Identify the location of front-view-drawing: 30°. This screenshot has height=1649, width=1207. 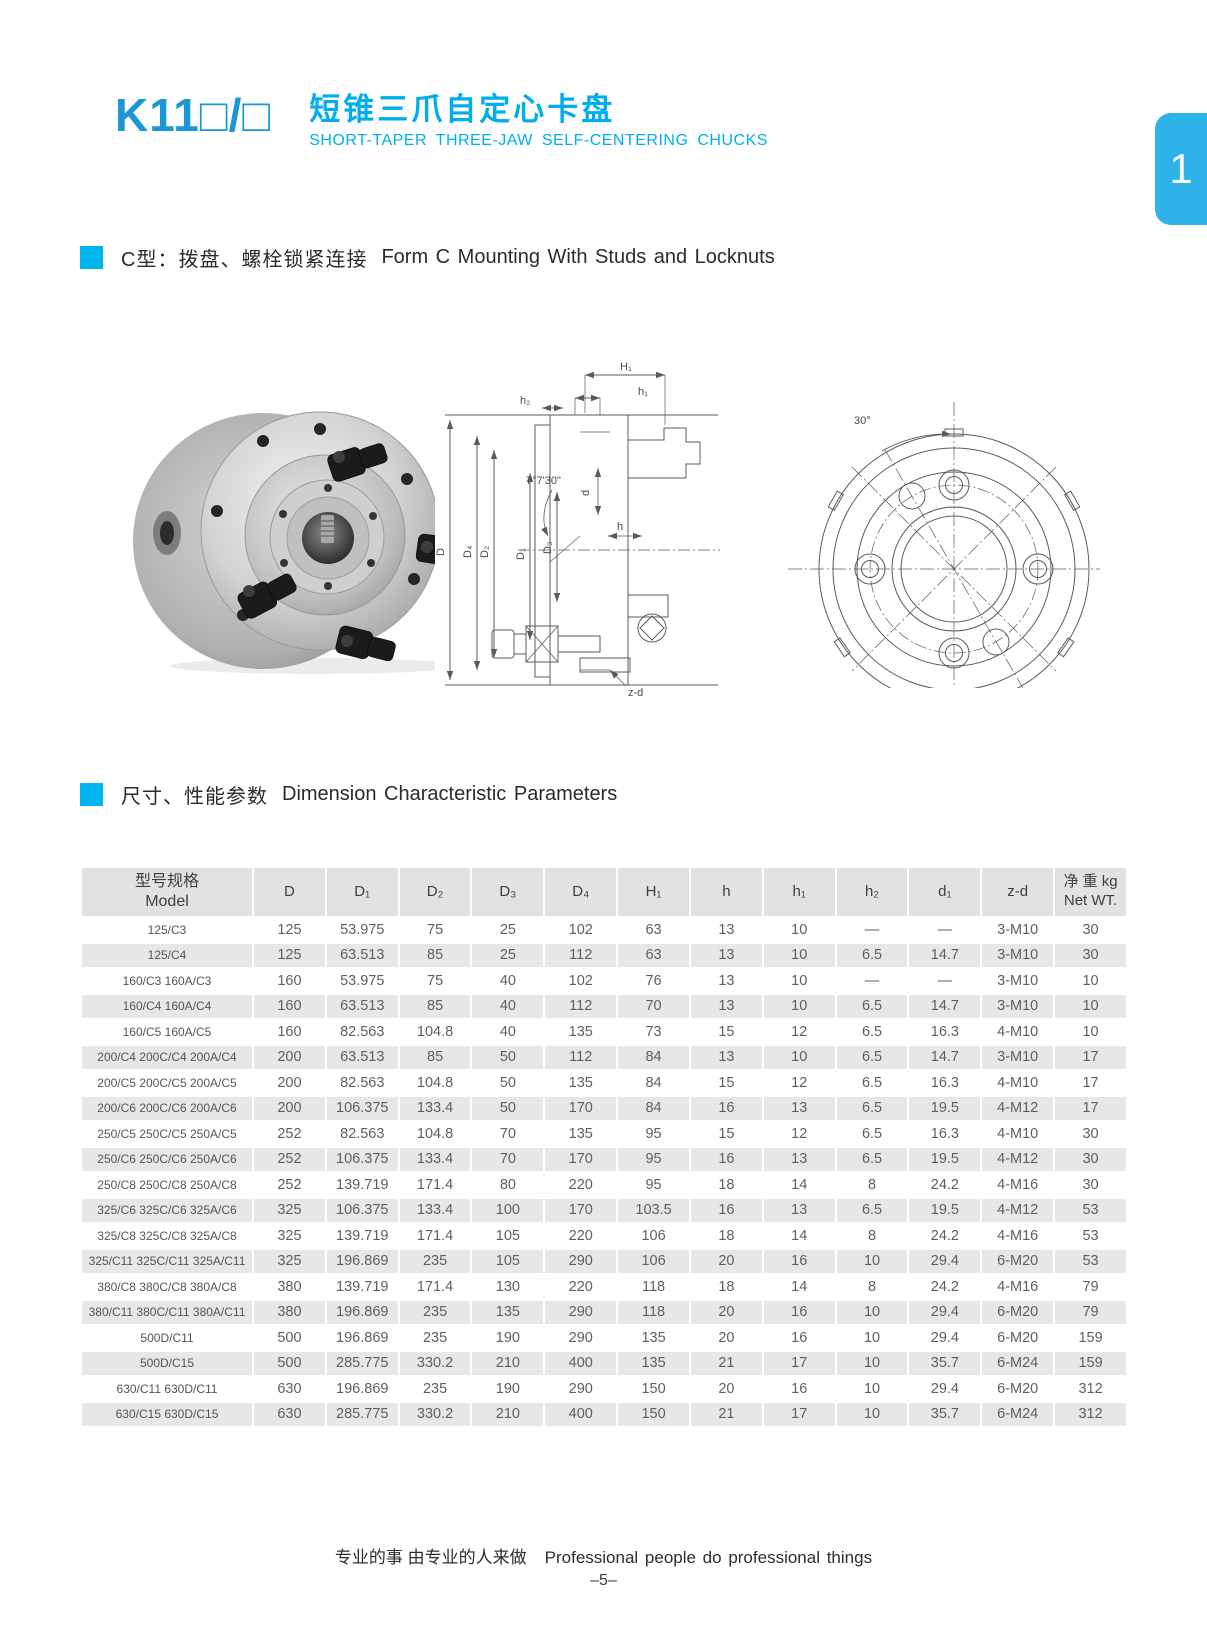
(935, 538).